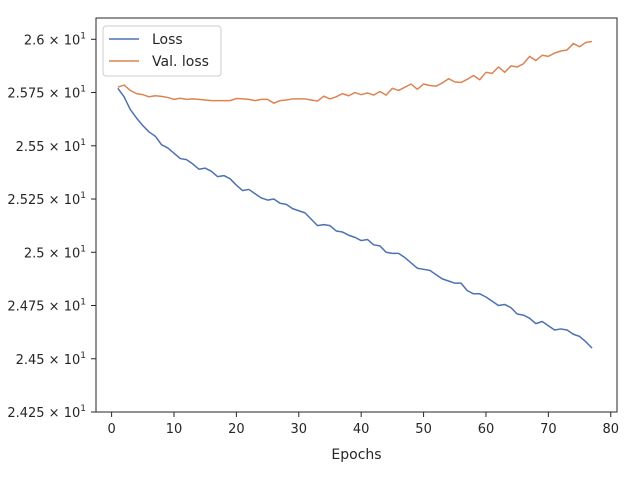 The image size is (640, 480). I want to click on y-tick-label: 2.425 × 10¹, so click(46, 412).